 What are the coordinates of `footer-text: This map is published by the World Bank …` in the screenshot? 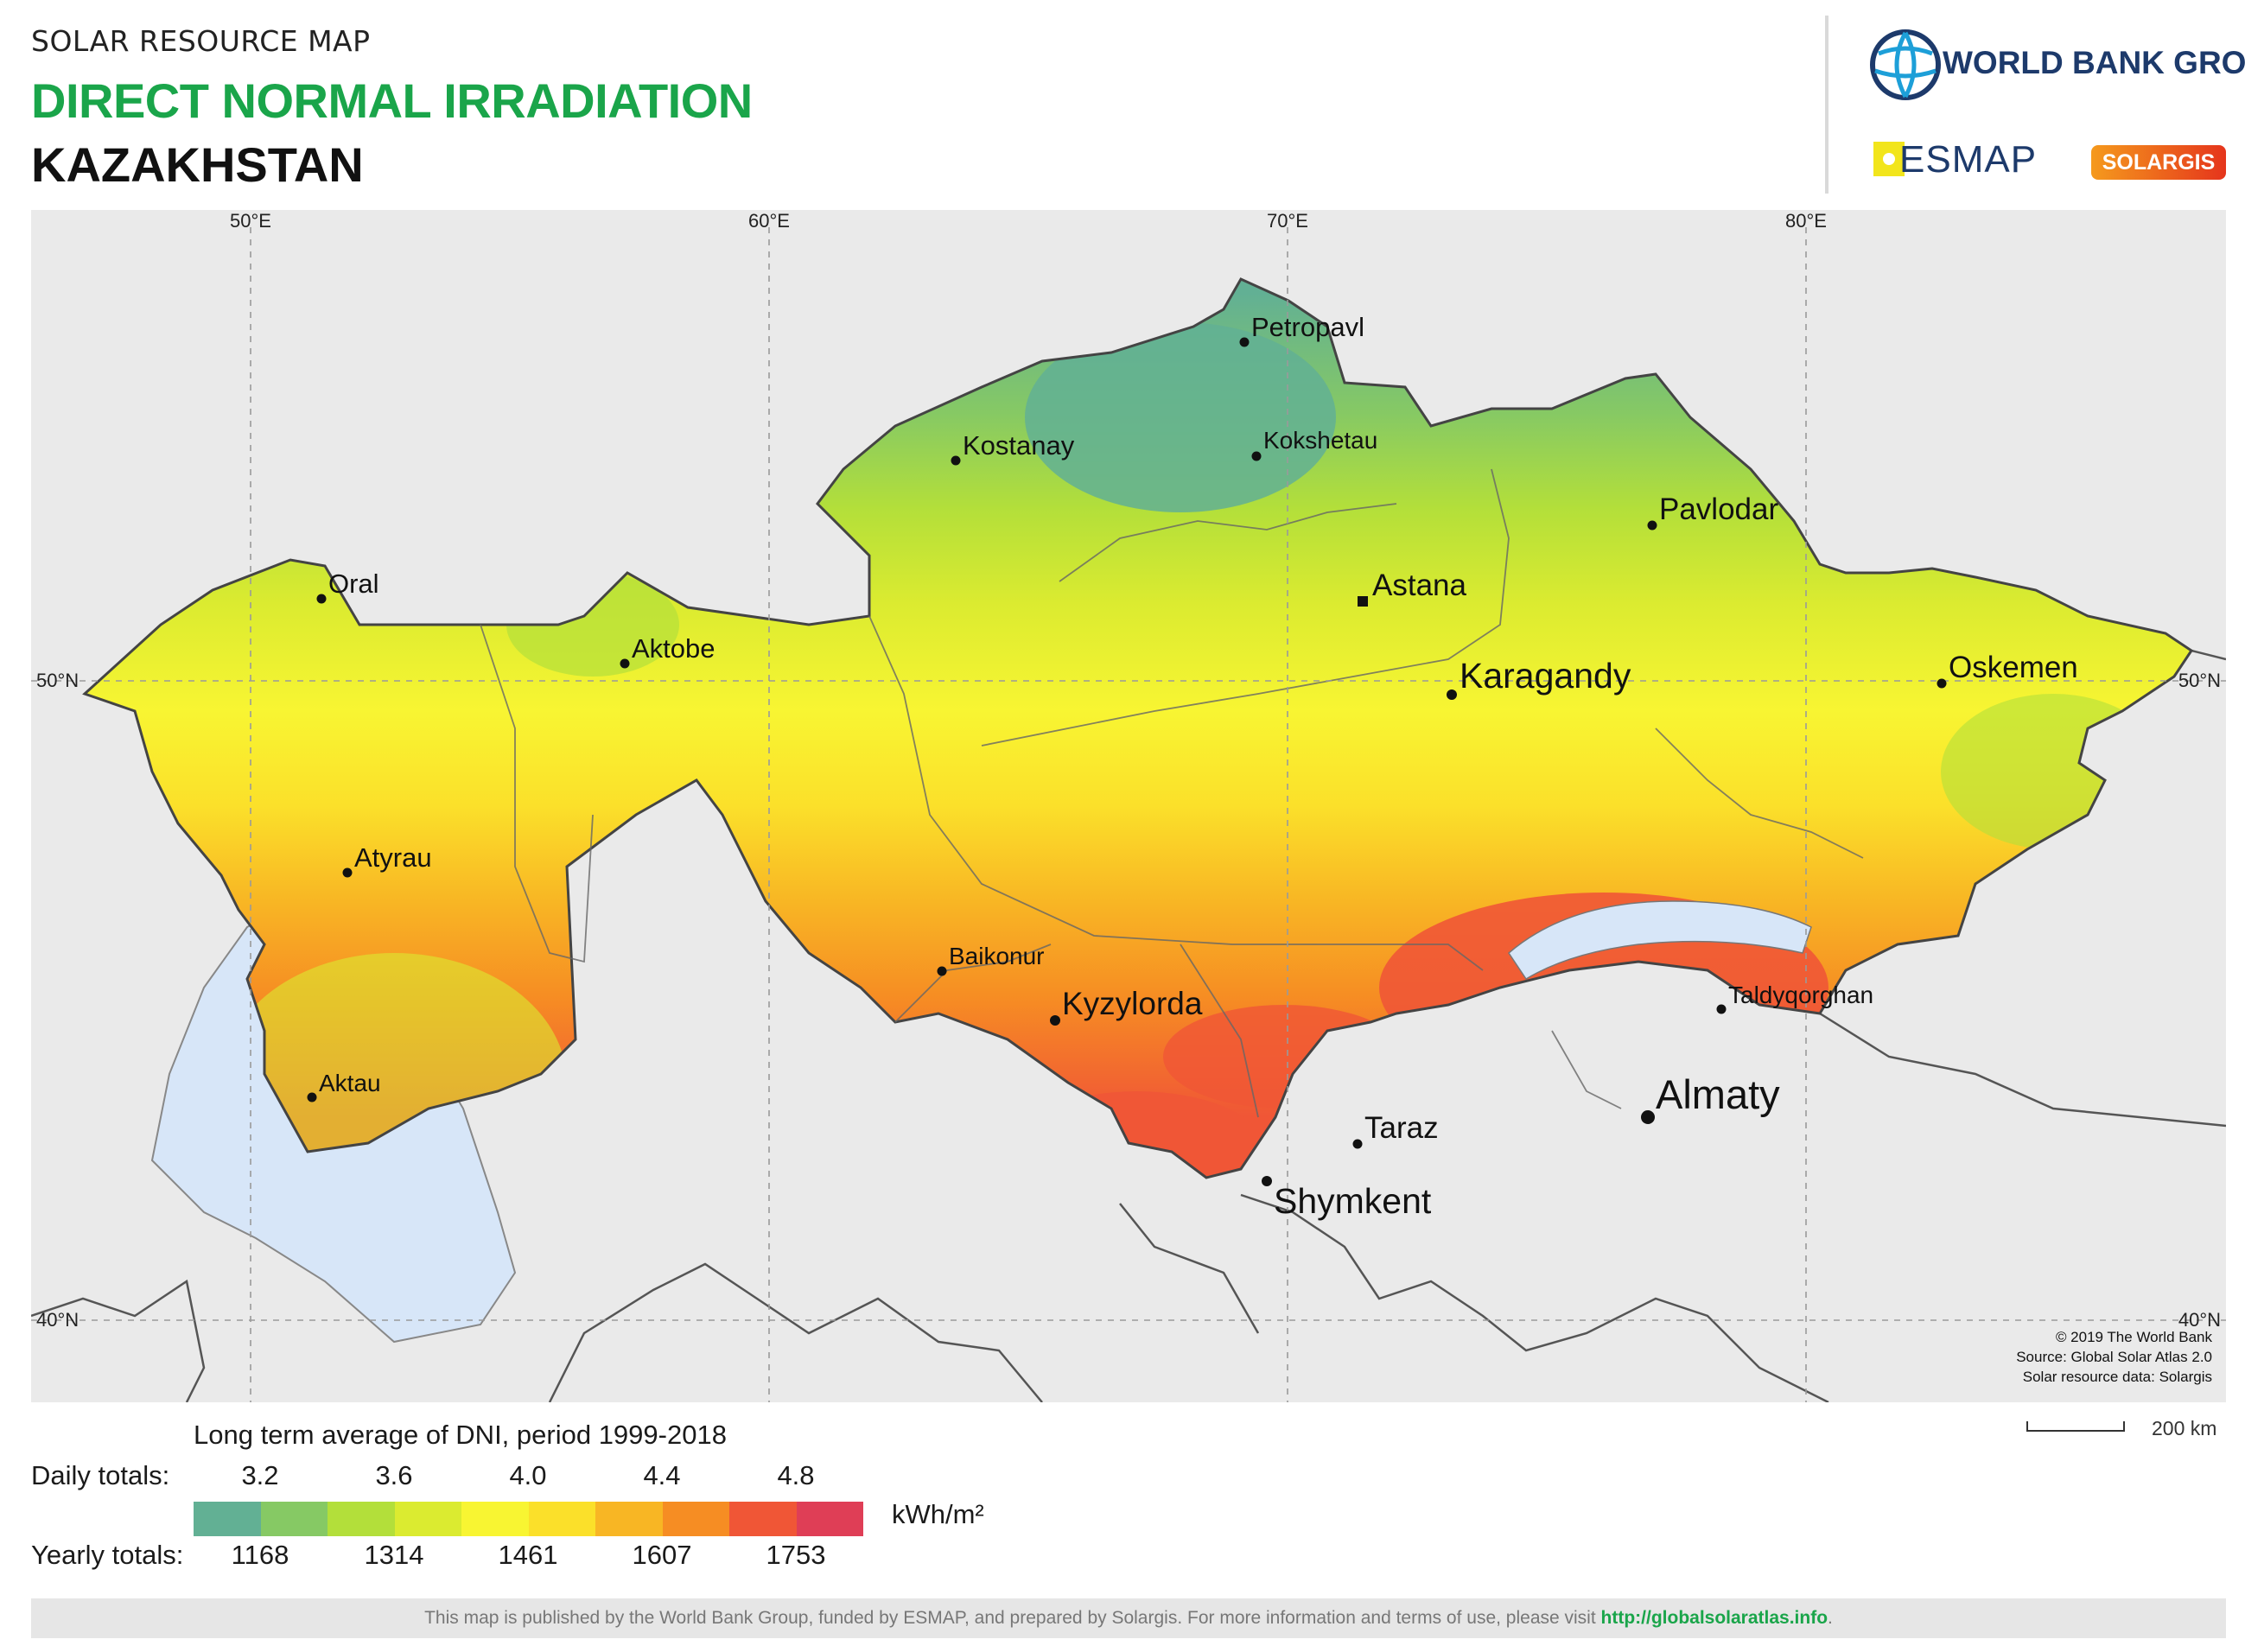 It's located at (1012, 1618).